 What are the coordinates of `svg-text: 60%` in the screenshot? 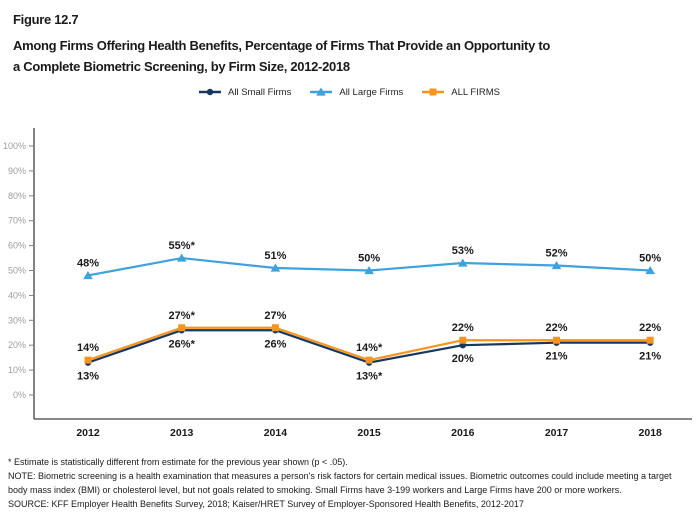 It's located at (17, 246).